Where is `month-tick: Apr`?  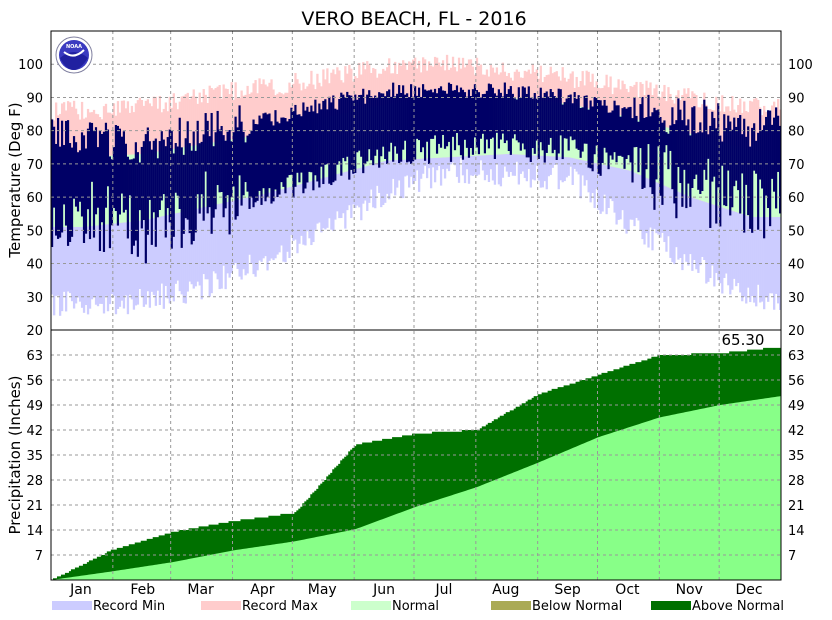 month-tick: Apr is located at coordinates (262, 590).